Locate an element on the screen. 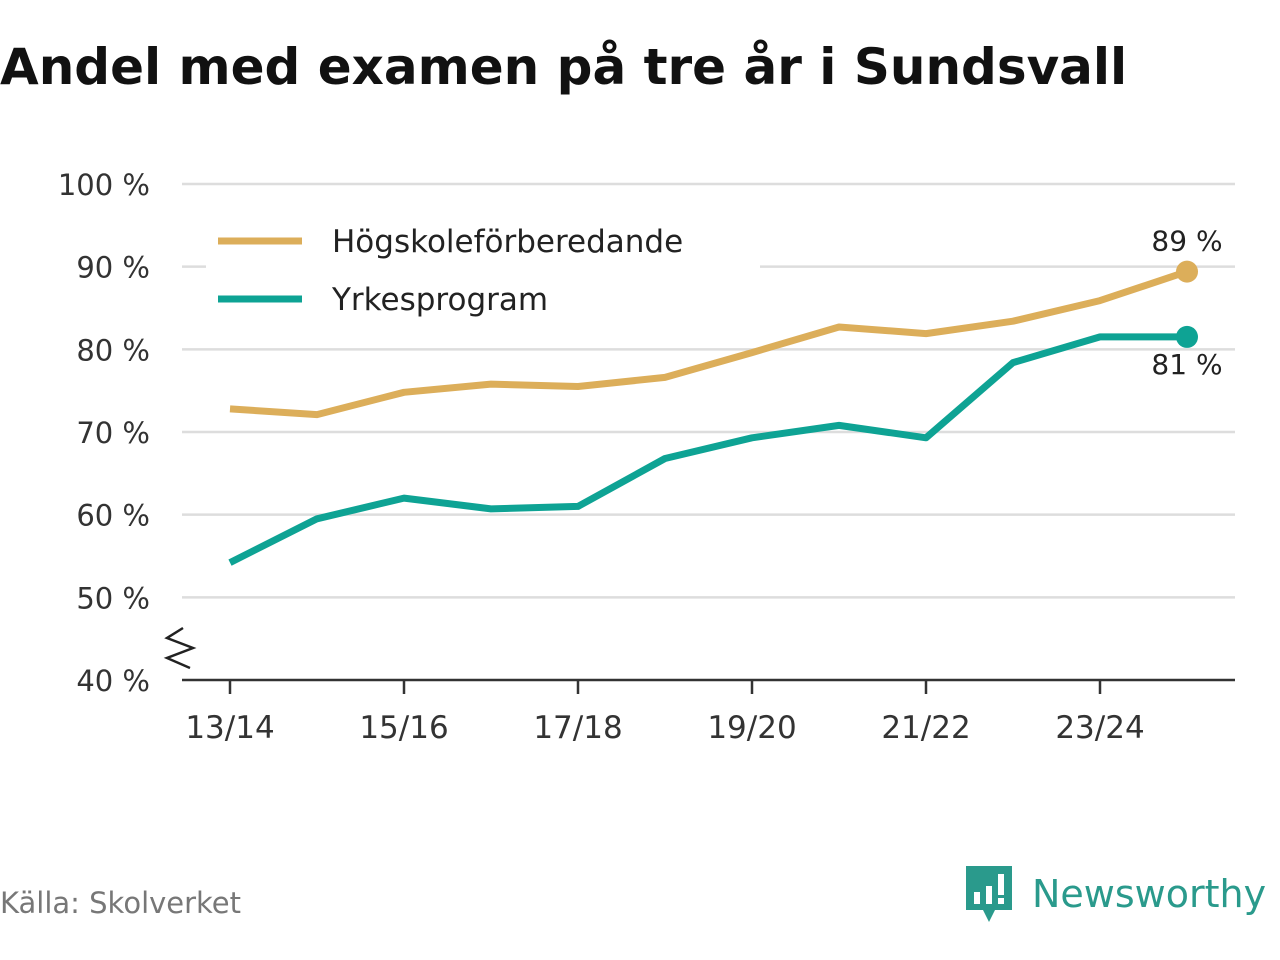 The width and height of the screenshot is (1280, 960). y-tick-label: 50 % is located at coordinates (113, 598).